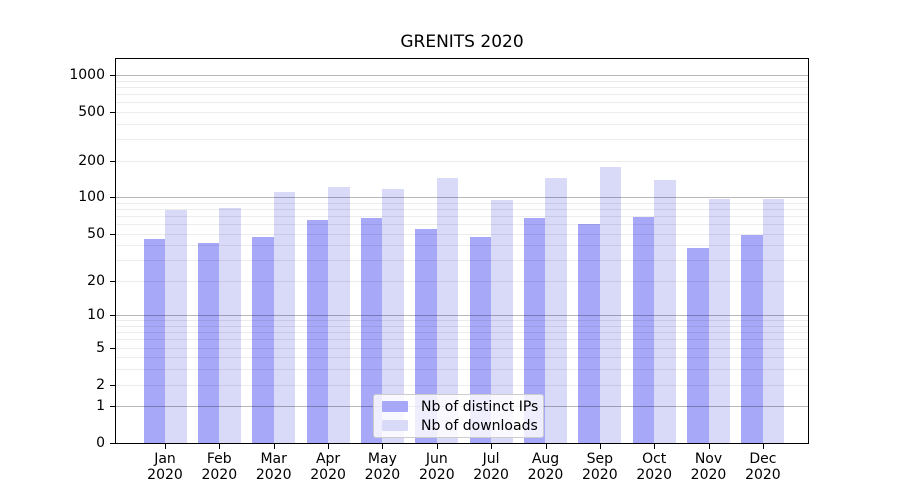 This screenshot has width=900, height=500. Describe the element at coordinates (91, 111) in the screenshot. I see `y-tick-label-500: 500` at that location.